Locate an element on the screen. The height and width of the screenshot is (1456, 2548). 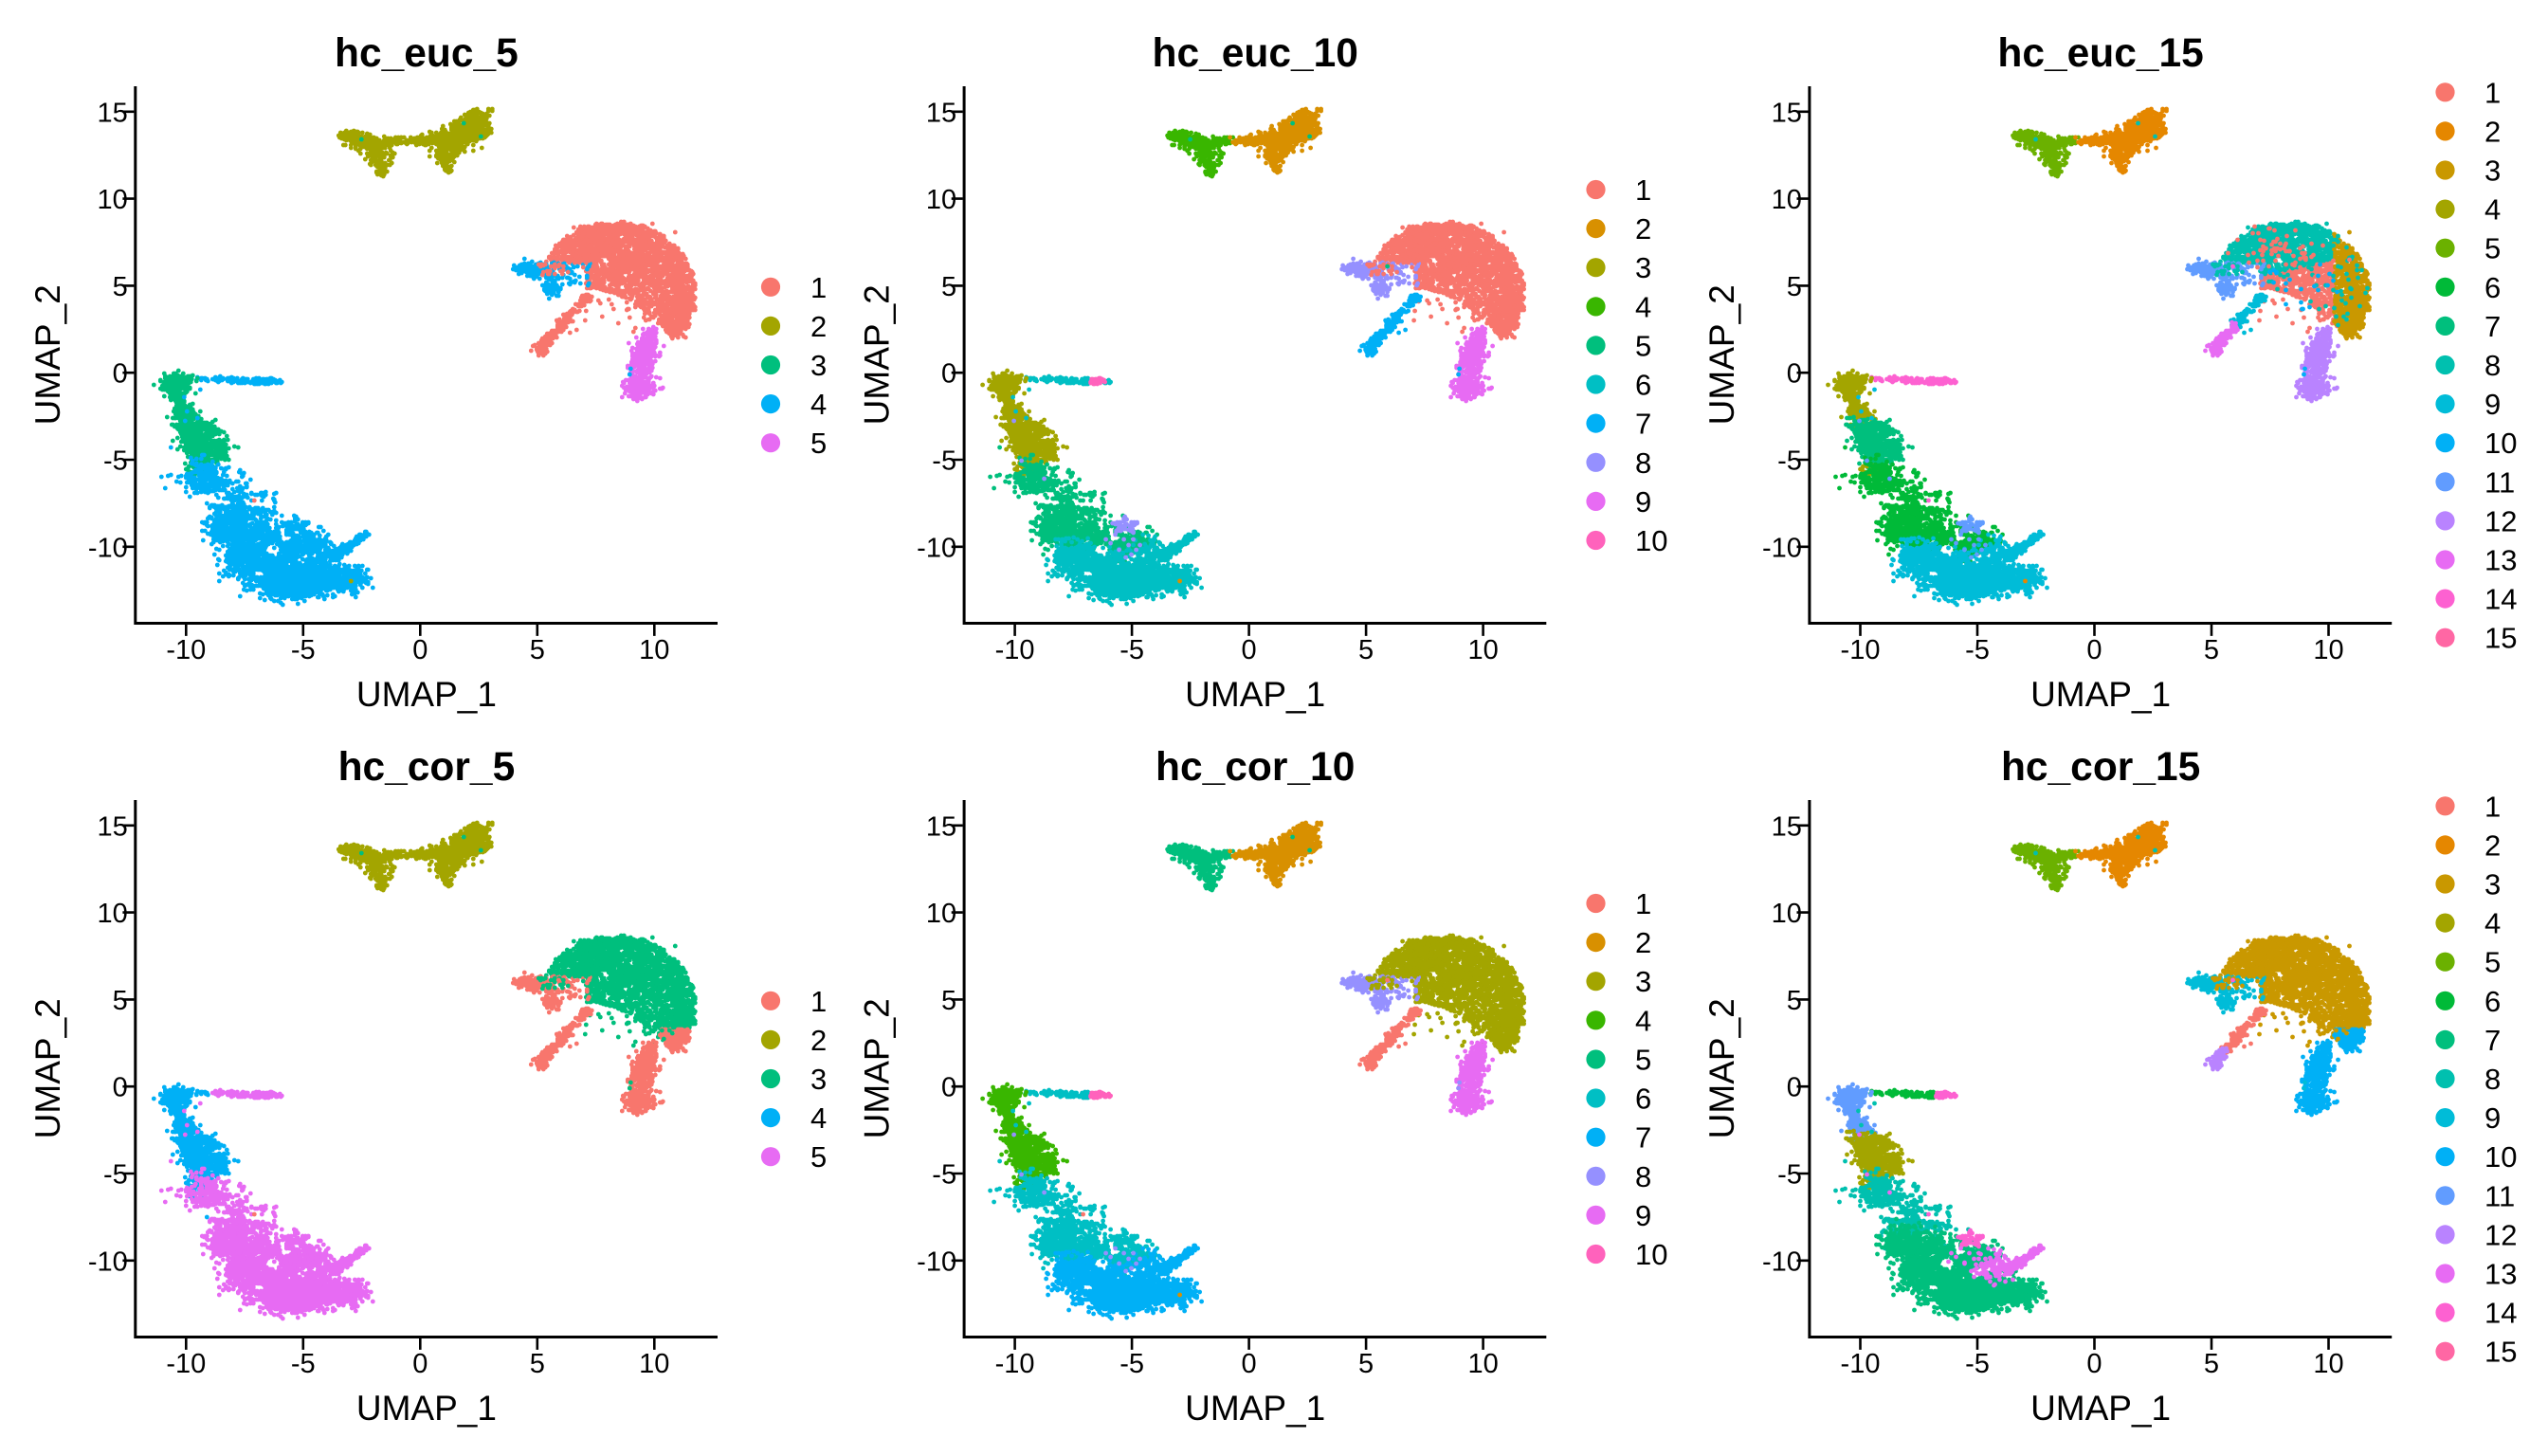
svg-text: 8 is located at coordinates (1643, 463).